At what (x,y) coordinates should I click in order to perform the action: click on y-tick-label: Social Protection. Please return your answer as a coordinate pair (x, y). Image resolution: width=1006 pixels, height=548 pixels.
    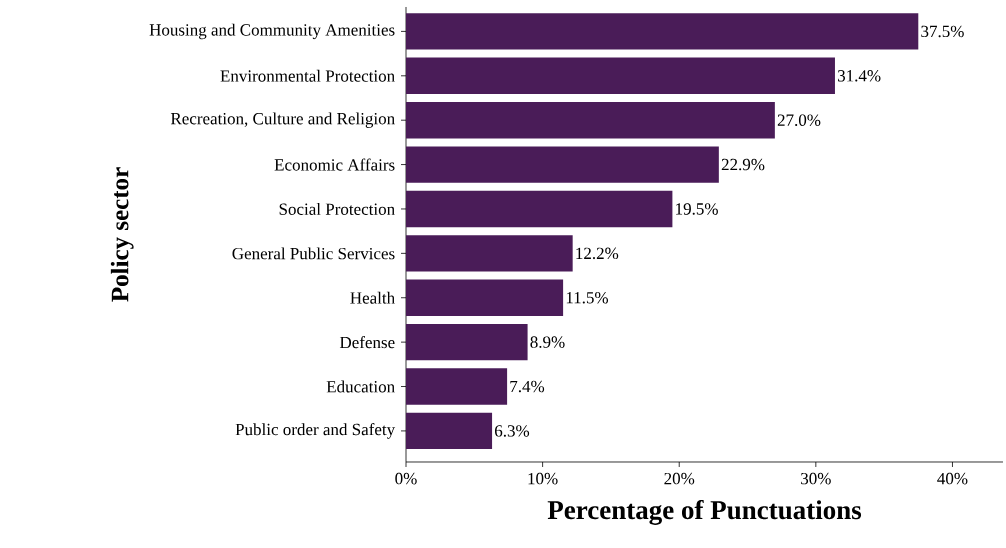
    Looking at the image, I should click on (337, 208).